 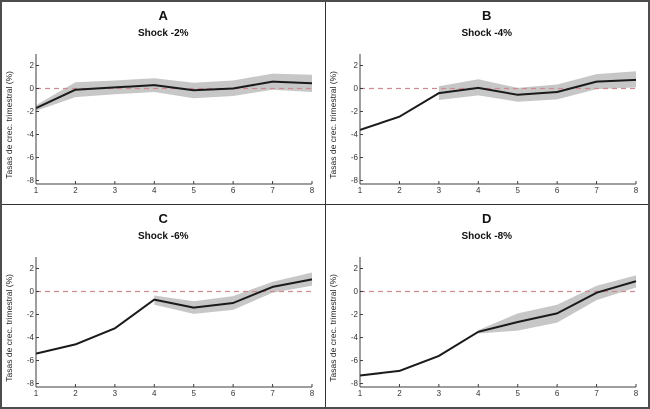 What do you see at coordinates (487, 15) in the screenshot?
I see `panel-letter: B` at bounding box center [487, 15].